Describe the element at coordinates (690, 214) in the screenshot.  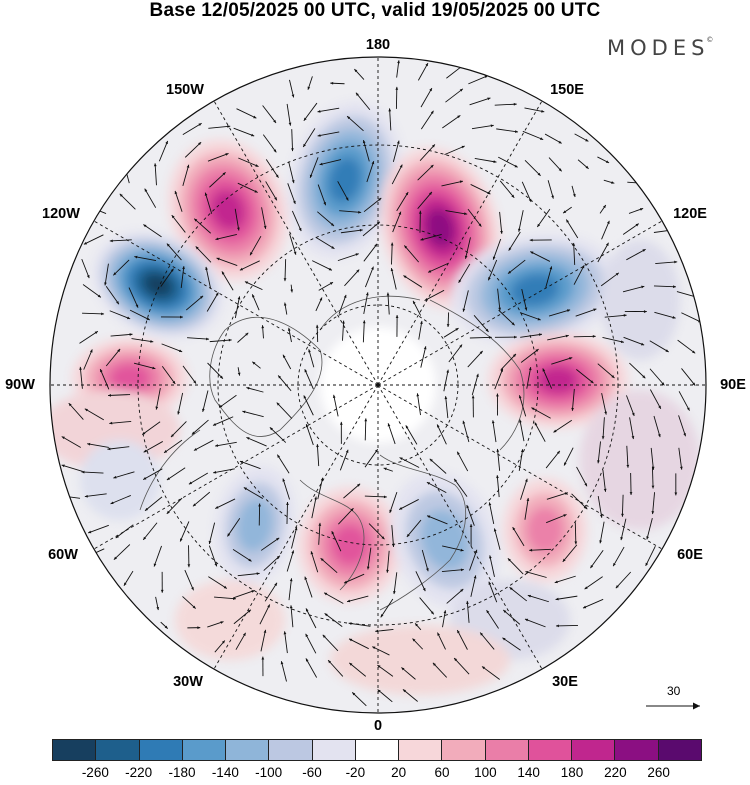
I see `label-120E: 120E` at that location.